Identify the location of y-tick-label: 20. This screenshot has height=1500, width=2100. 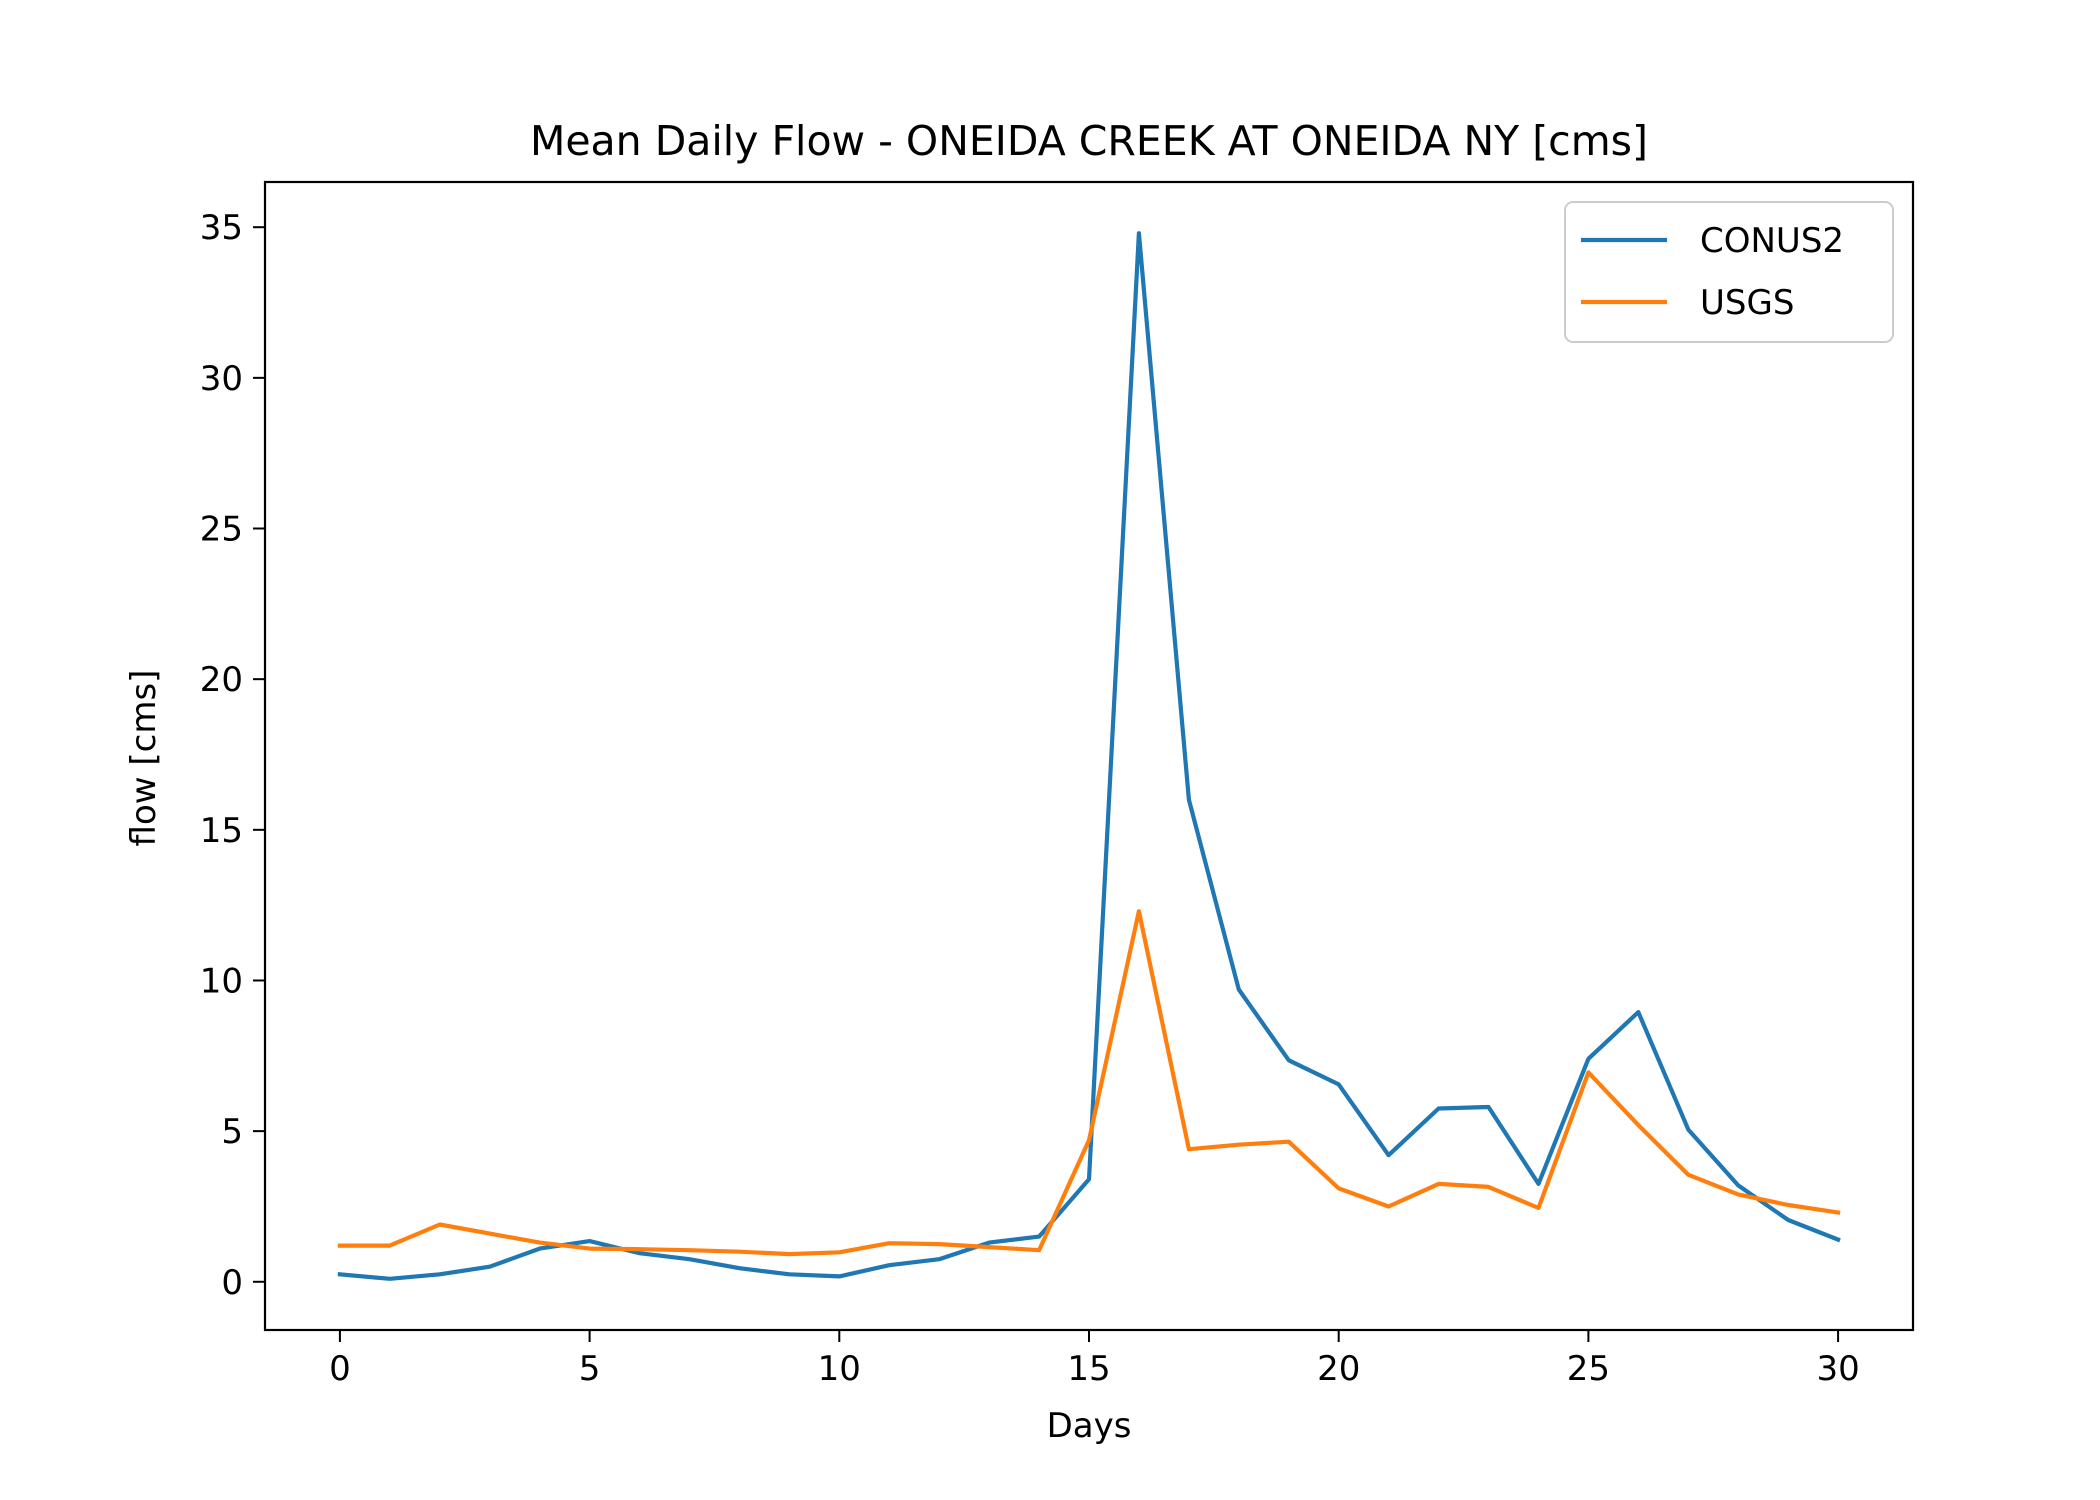
(221, 680).